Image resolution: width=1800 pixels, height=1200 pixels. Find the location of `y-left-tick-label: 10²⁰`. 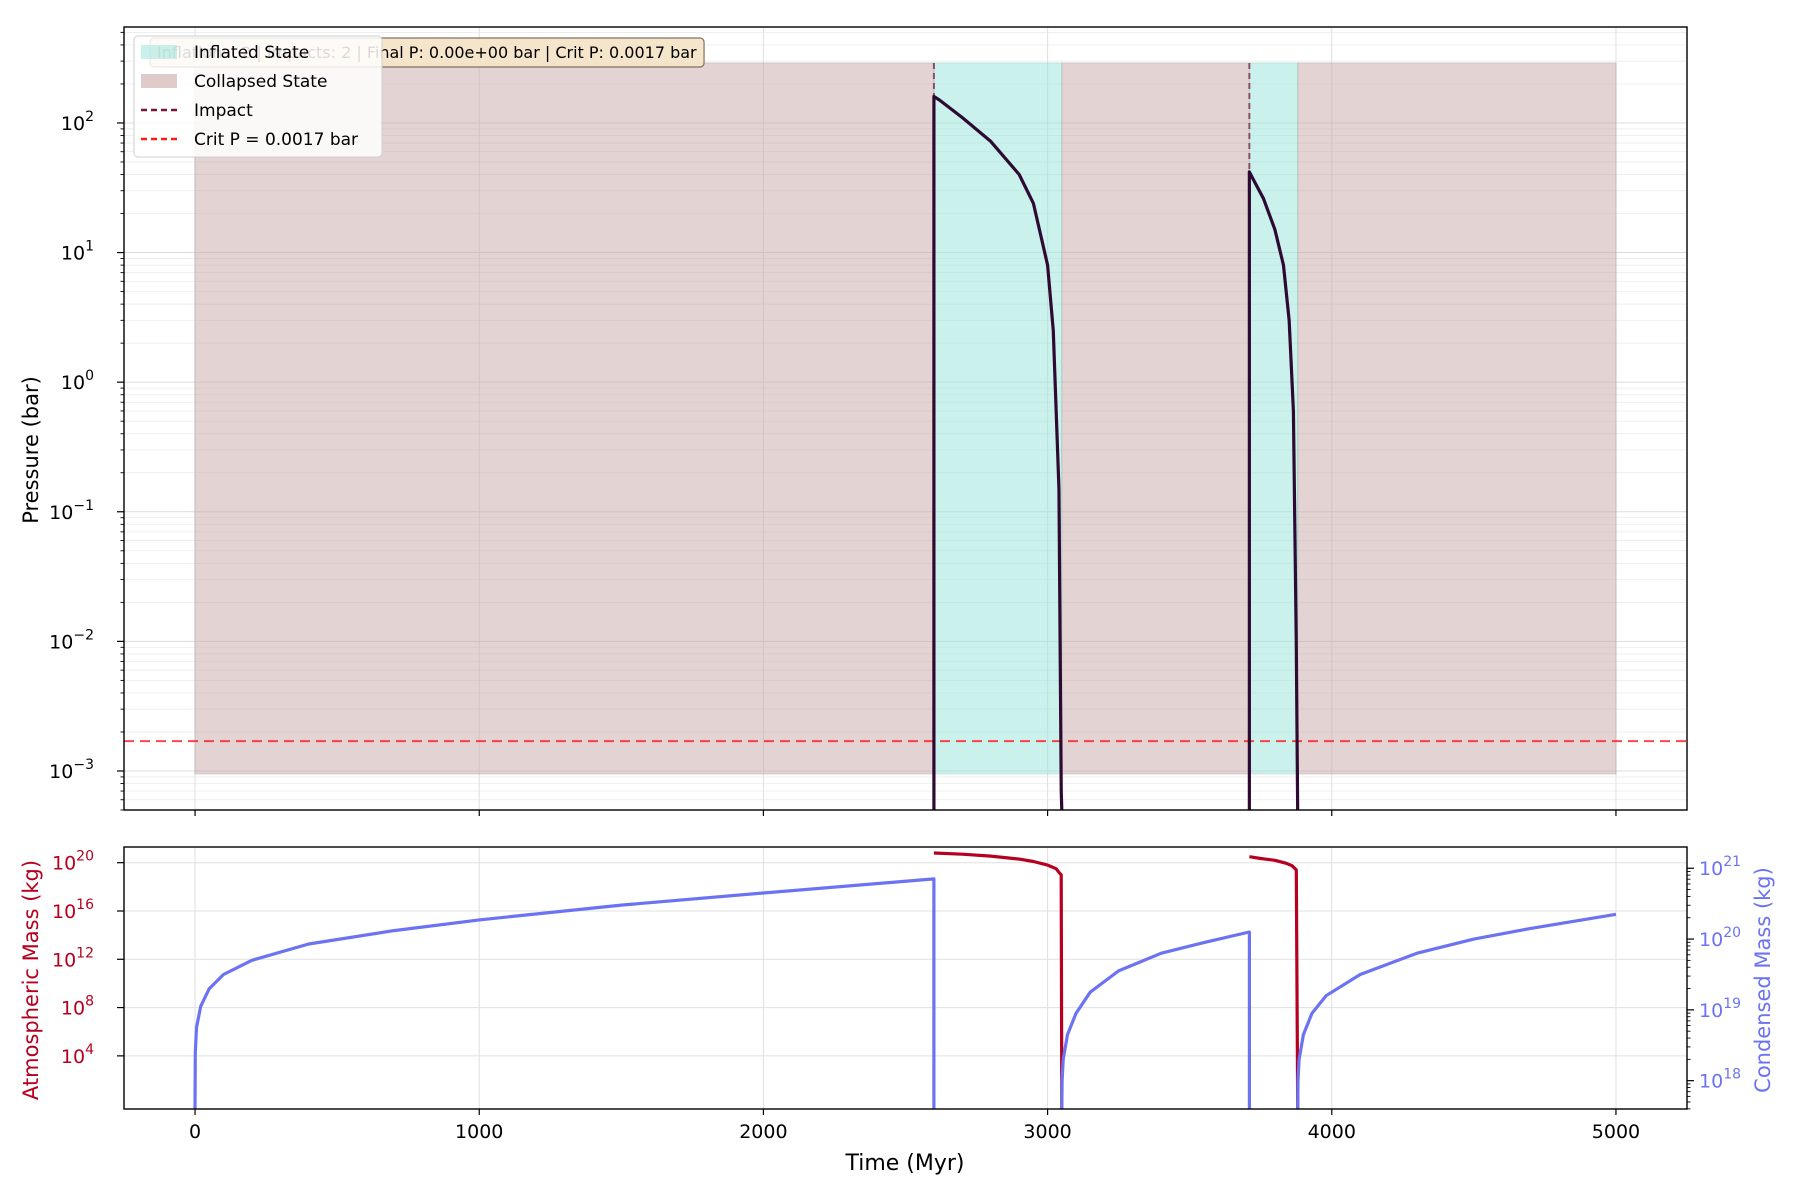

y-left-tick-label: 10²⁰ is located at coordinates (73, 862).